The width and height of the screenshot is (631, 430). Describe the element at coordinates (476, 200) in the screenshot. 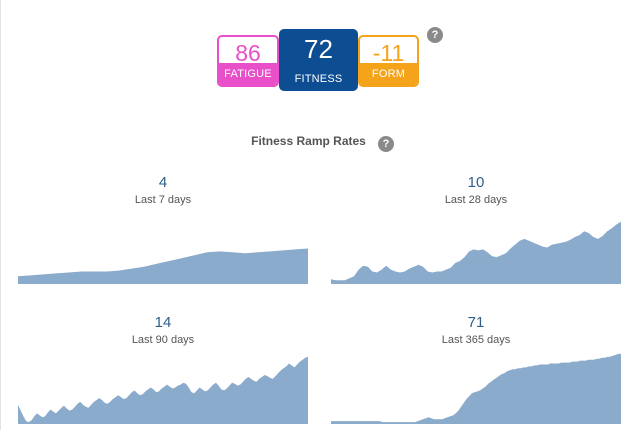

I see `ramp-period-label: Last 28 days` at that location.